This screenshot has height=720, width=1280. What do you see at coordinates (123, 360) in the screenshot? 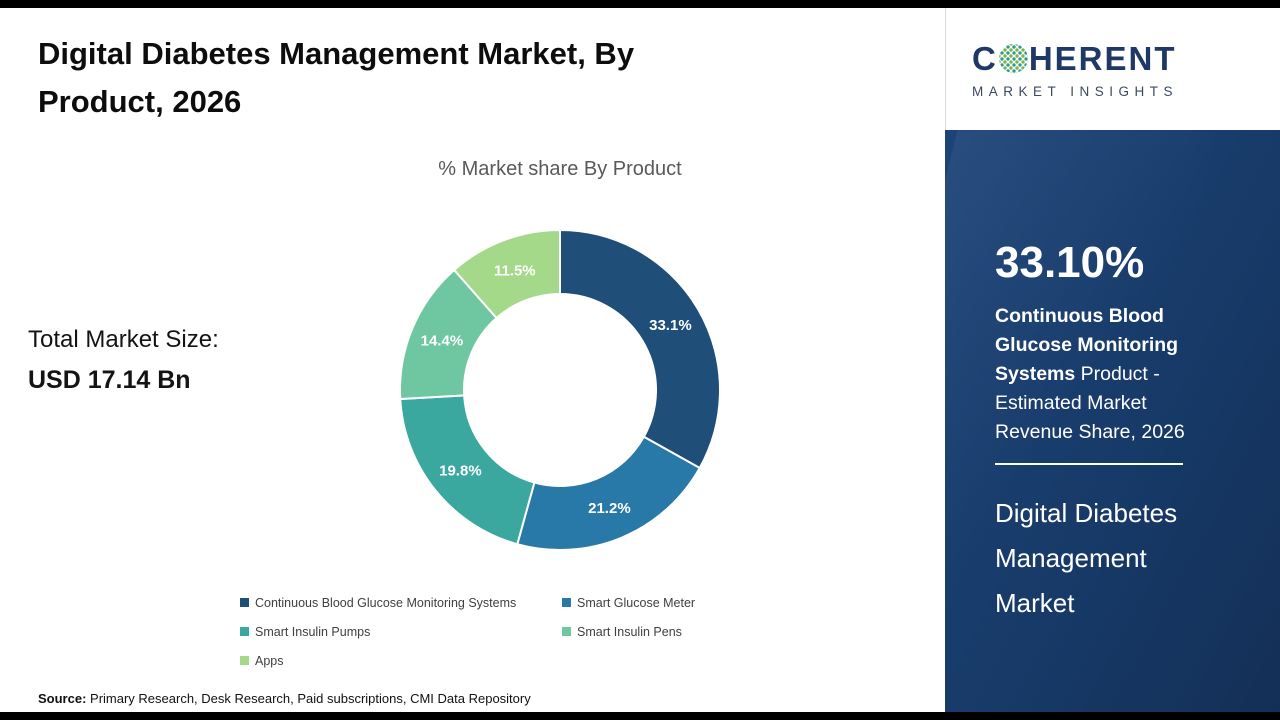
I see `total-market-size: Total Market Size: USD 17.14 Bn` at bounding box center [123, 360].